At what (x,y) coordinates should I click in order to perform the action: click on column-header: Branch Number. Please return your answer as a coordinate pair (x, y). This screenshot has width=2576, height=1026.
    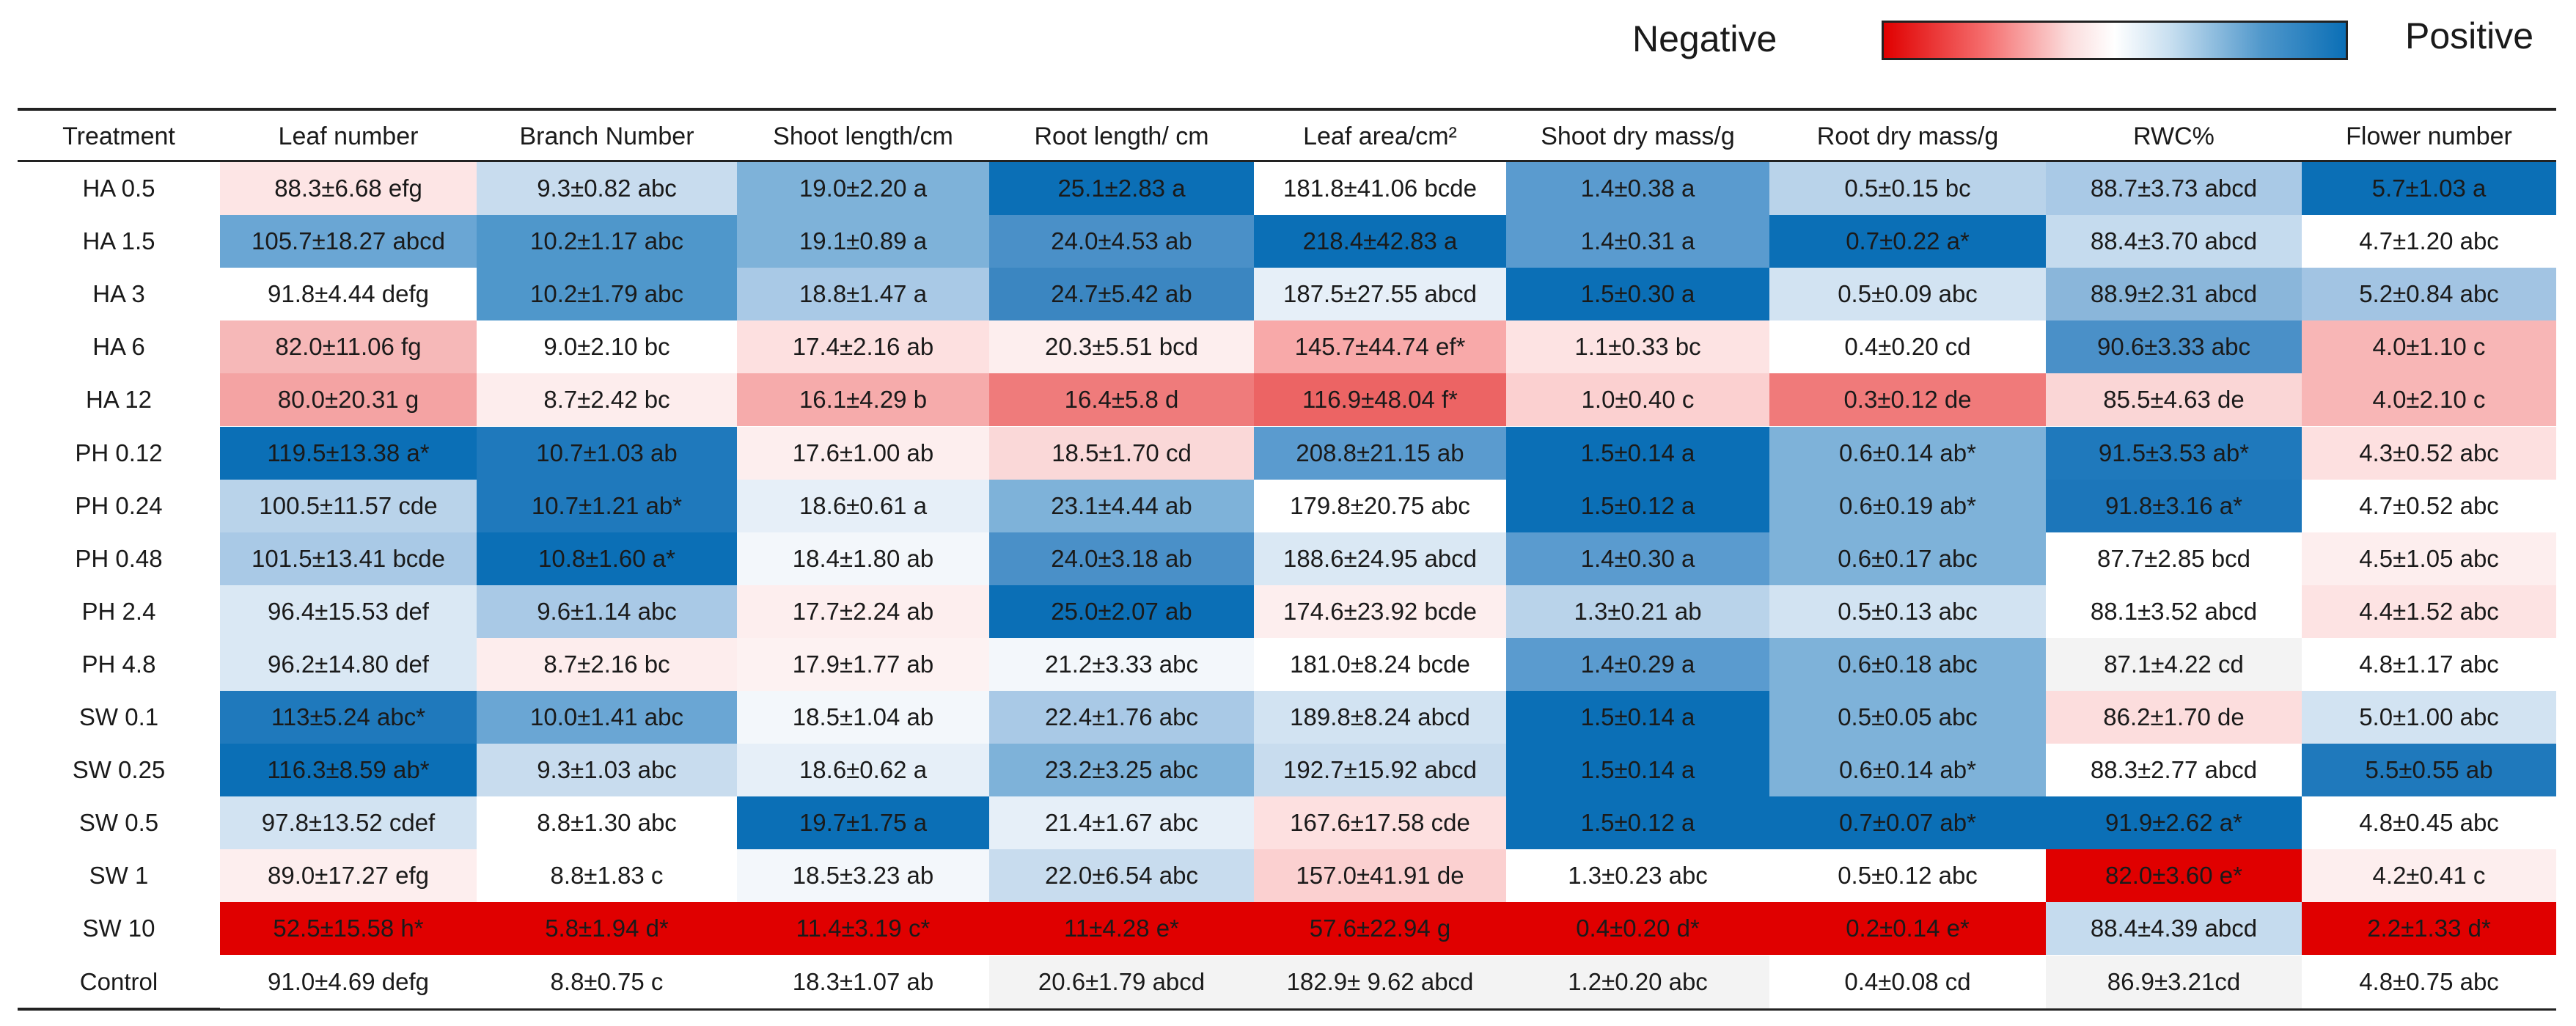
    Looking at the image, I should click on (607, 136).